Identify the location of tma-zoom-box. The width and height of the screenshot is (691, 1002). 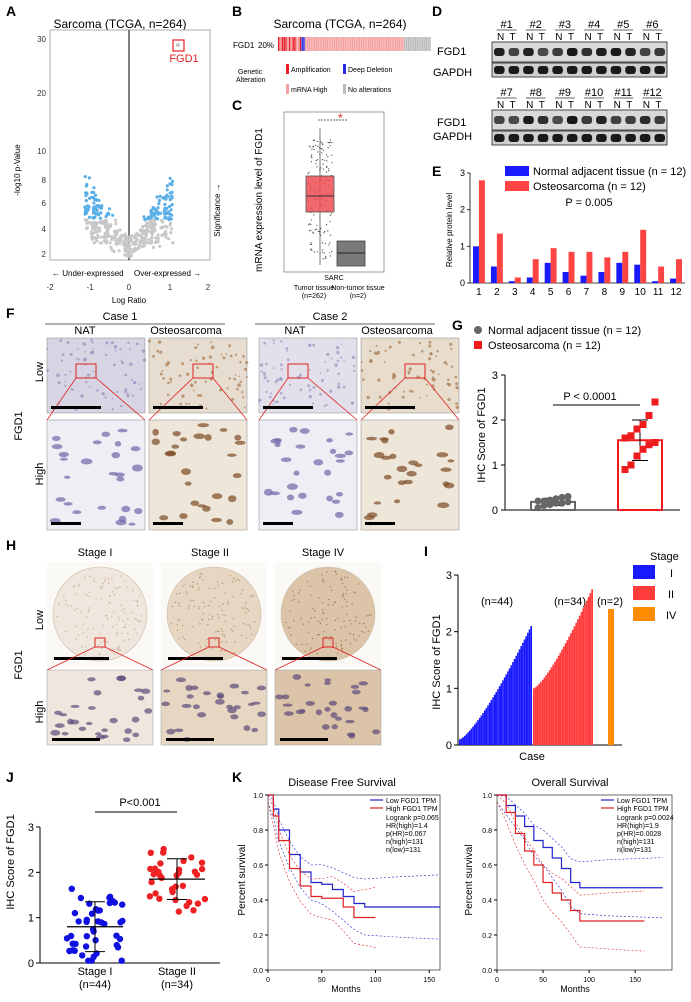
(100, 642).